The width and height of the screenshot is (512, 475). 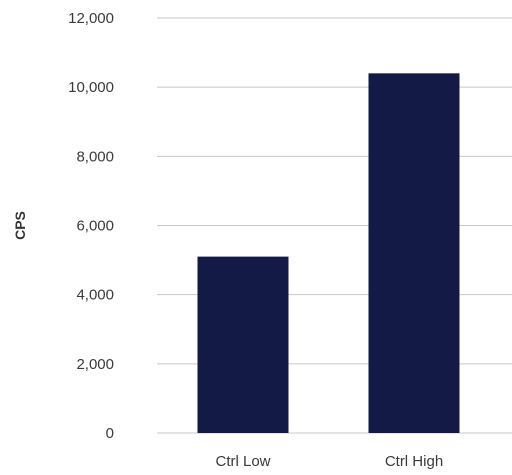 What do you see at coordinates (95, 226) in the screenshot?
I see `y-tick-label: 6,000` at bounding box center [95, 226].